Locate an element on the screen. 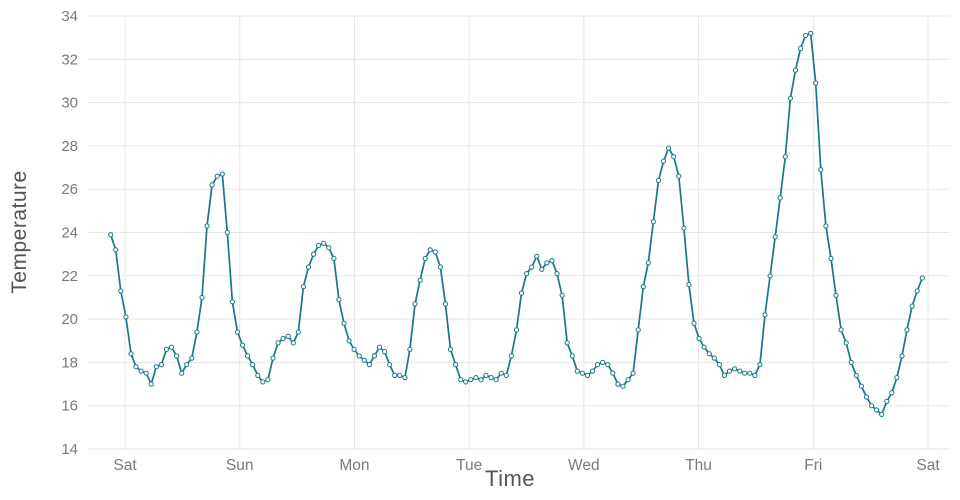  x-tick-label: Fri is located at coordinates (813, 465).